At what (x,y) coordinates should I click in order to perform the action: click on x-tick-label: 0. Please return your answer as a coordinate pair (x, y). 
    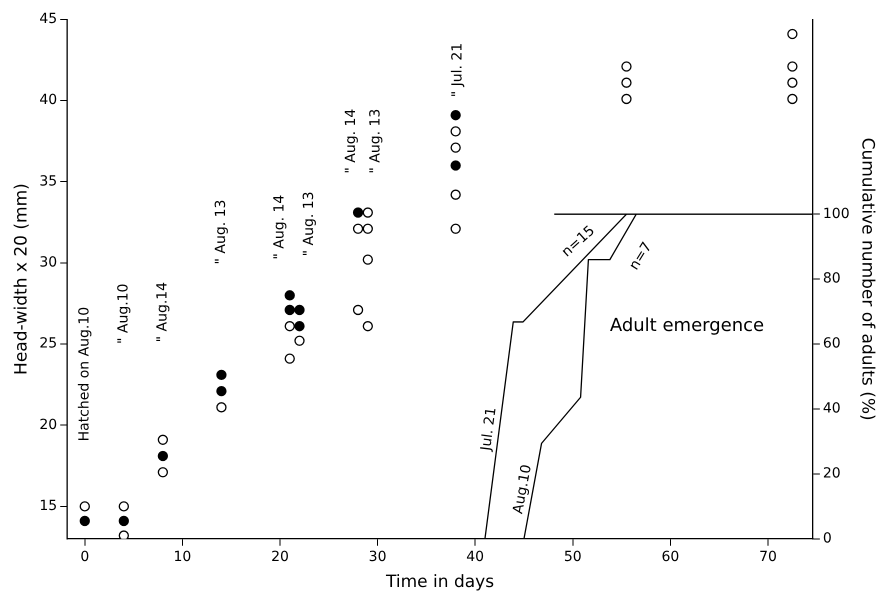
    Looking at the image, I should click on (85, 556).